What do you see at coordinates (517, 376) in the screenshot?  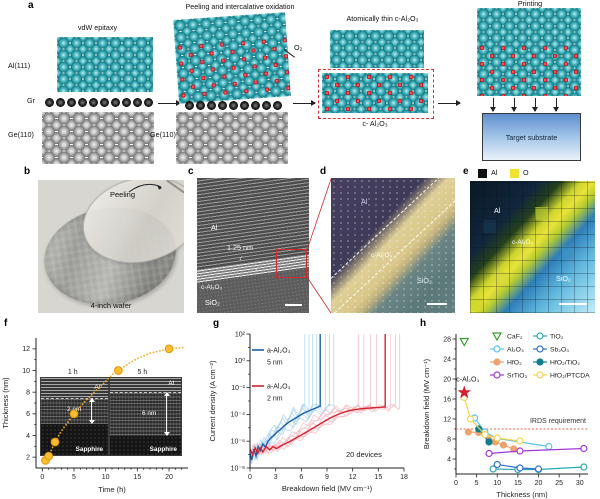 I see `chart-text: SrTiO₃` at bounding box center [517, 376].